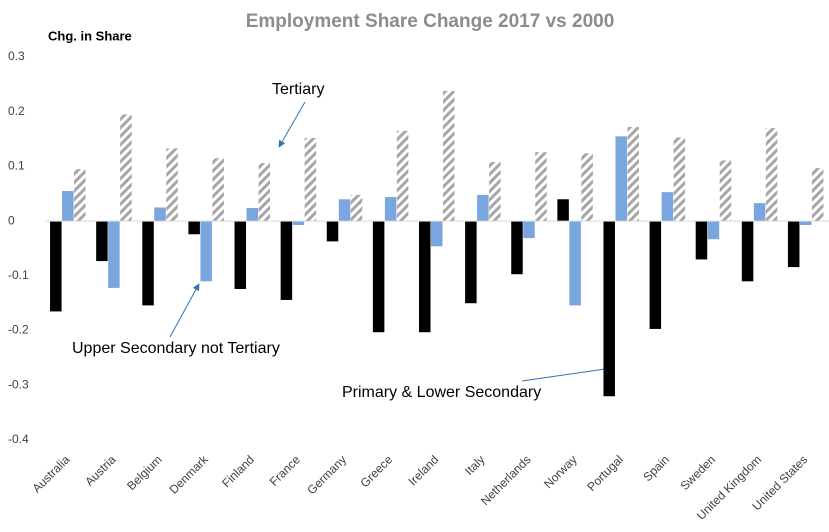  Describe the element at coordinates (506, 480) in the screenshot. I see `x-tick-label: Netherlands` at that location.